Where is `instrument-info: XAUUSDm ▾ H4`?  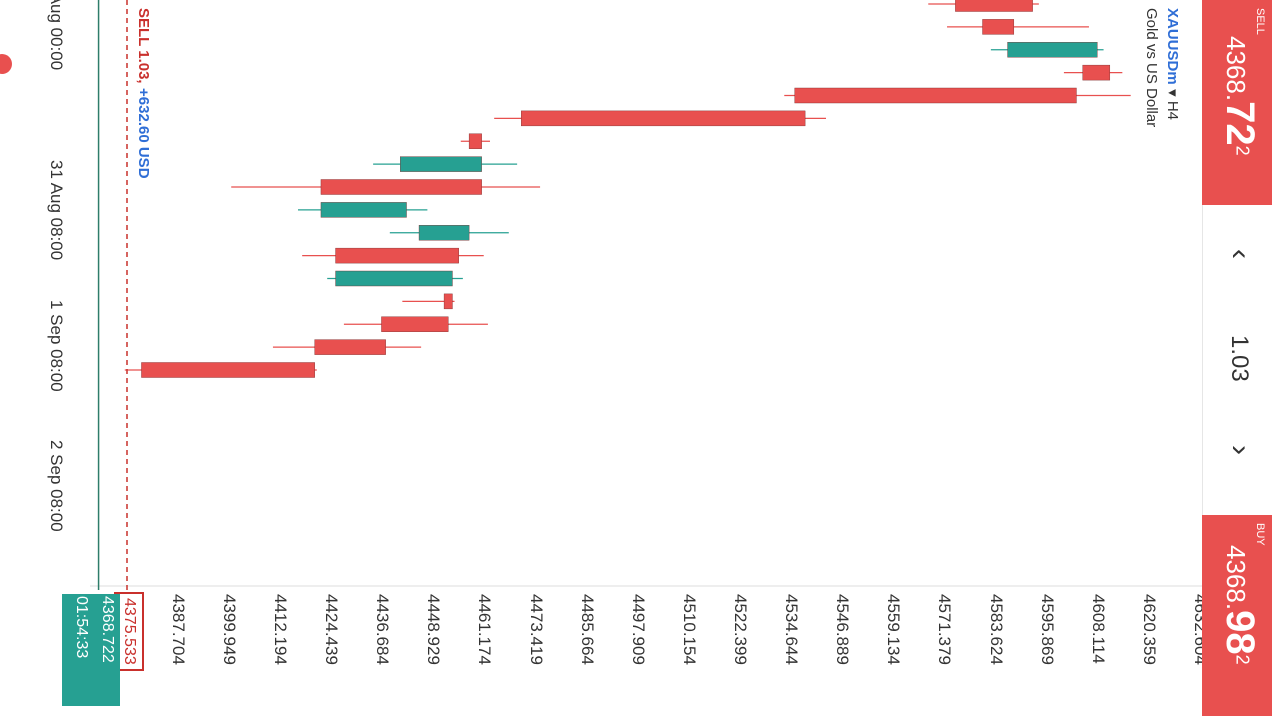 instrument-info: XAUUSDm ▾ H4 is located at coordinates (1172, 64).